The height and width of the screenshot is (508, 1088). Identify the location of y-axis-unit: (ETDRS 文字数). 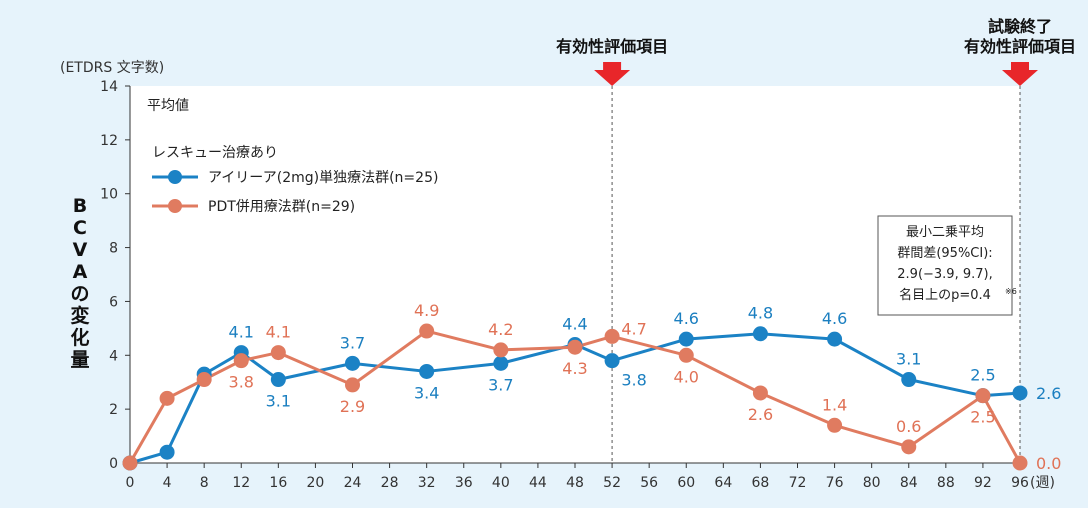
(112, 68).